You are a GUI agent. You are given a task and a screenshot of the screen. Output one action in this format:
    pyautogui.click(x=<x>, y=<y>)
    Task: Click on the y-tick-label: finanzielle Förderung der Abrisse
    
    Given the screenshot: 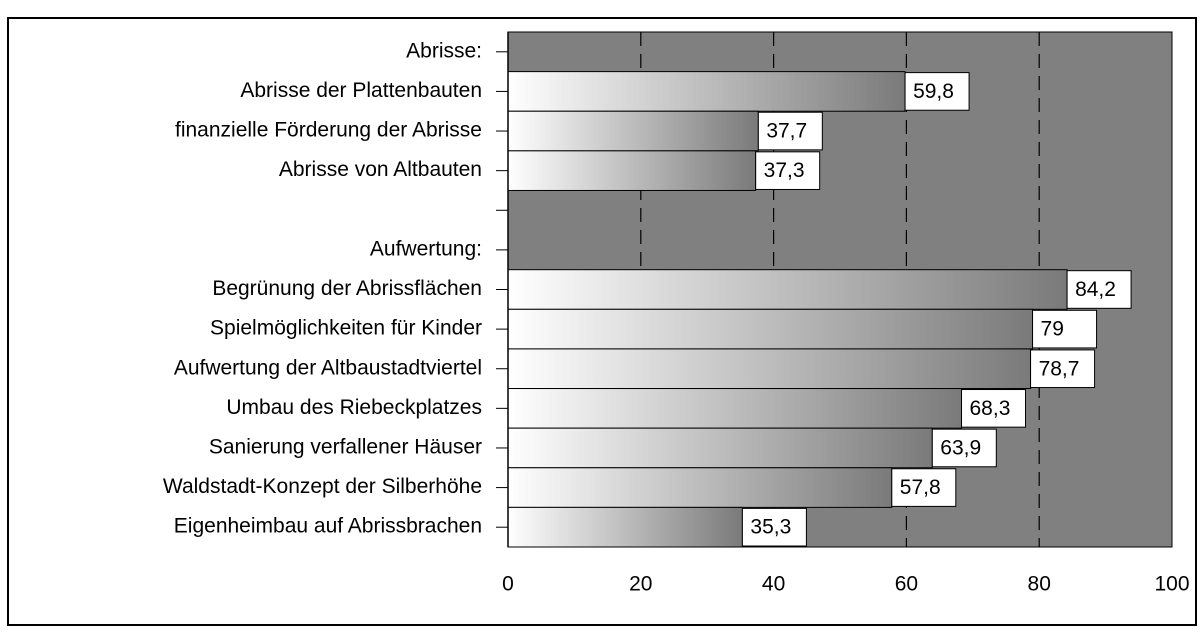 What is the action you would take?
    pyautogui.click(x=328, y=130)
    